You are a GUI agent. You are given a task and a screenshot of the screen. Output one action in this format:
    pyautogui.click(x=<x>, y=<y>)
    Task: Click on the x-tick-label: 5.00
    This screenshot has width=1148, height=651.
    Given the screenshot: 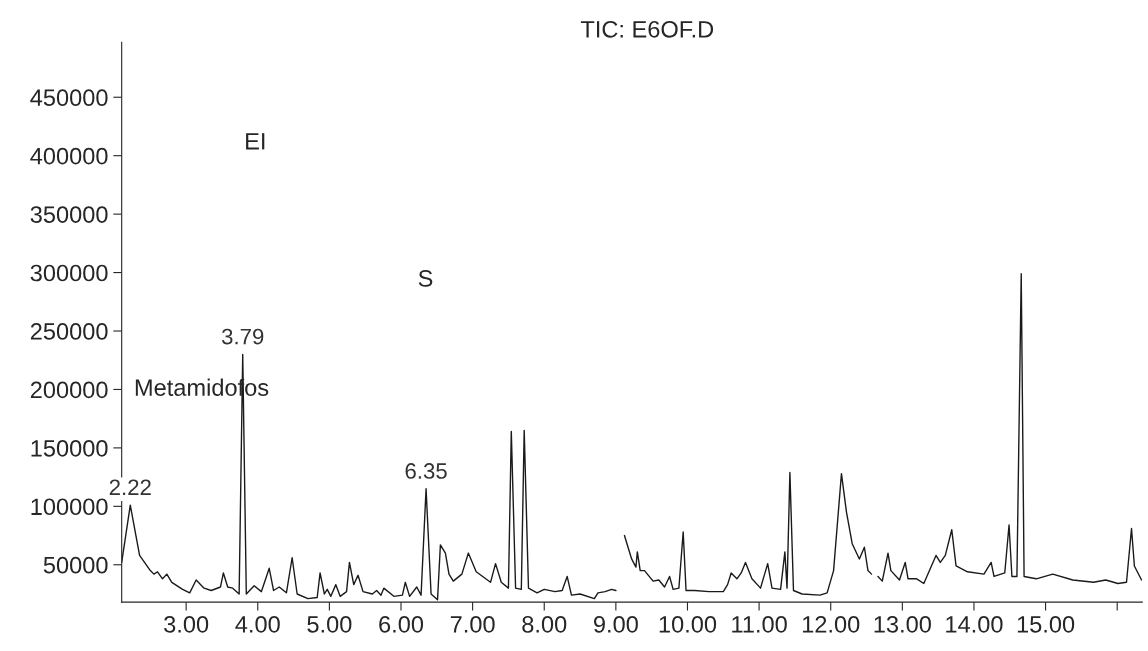 What is the action you would take?
    pyautogui.click(x=329, y=624)
    